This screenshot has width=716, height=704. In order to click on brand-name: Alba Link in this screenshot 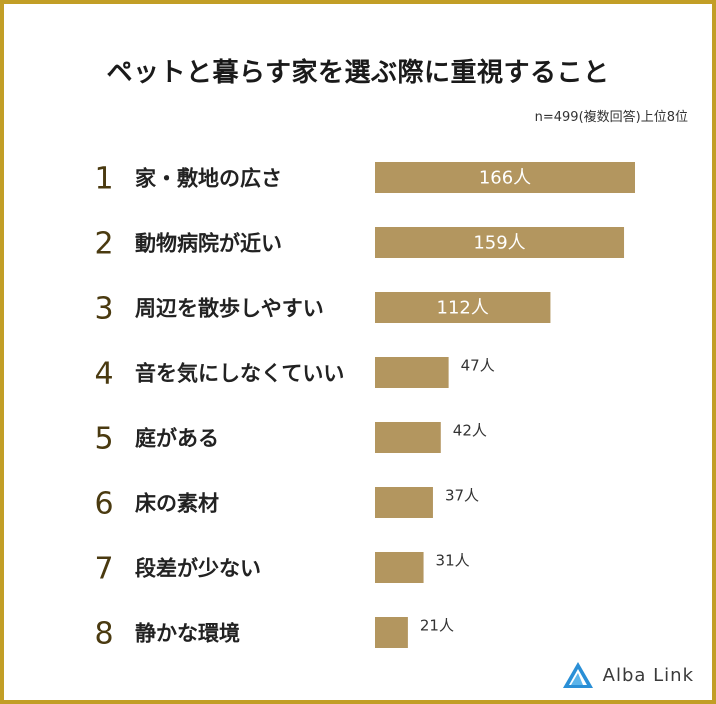, I will do `click(648, 675)`.